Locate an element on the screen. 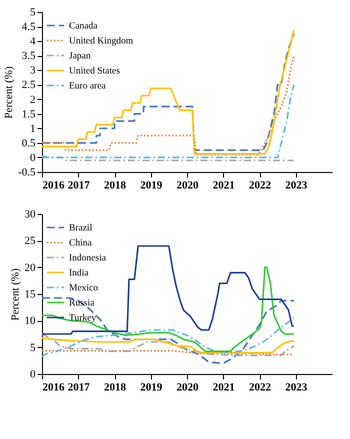  y-tick-label: 20 is located at coordinates (30, 268).